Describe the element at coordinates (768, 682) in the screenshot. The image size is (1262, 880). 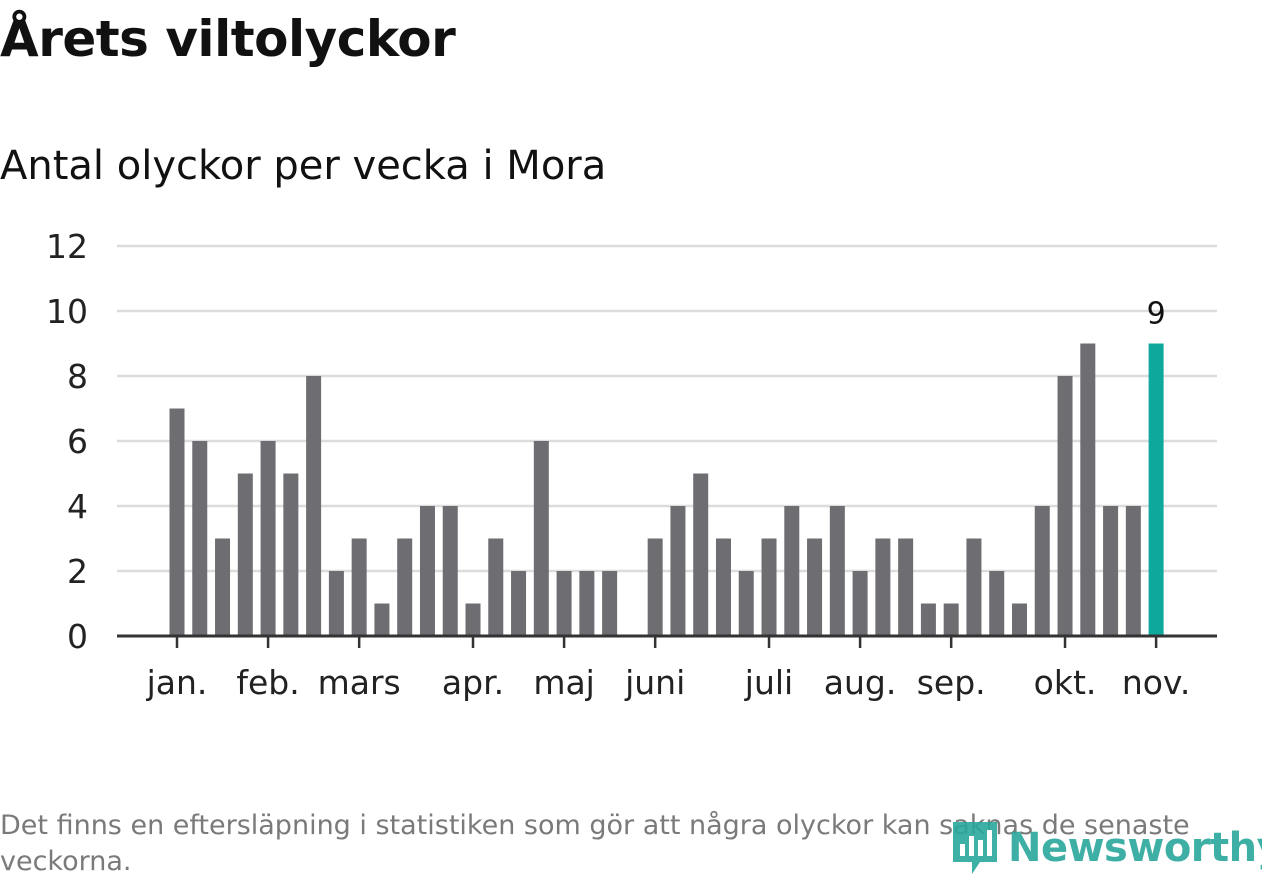
I see `x-tick-label: juli` at that location.